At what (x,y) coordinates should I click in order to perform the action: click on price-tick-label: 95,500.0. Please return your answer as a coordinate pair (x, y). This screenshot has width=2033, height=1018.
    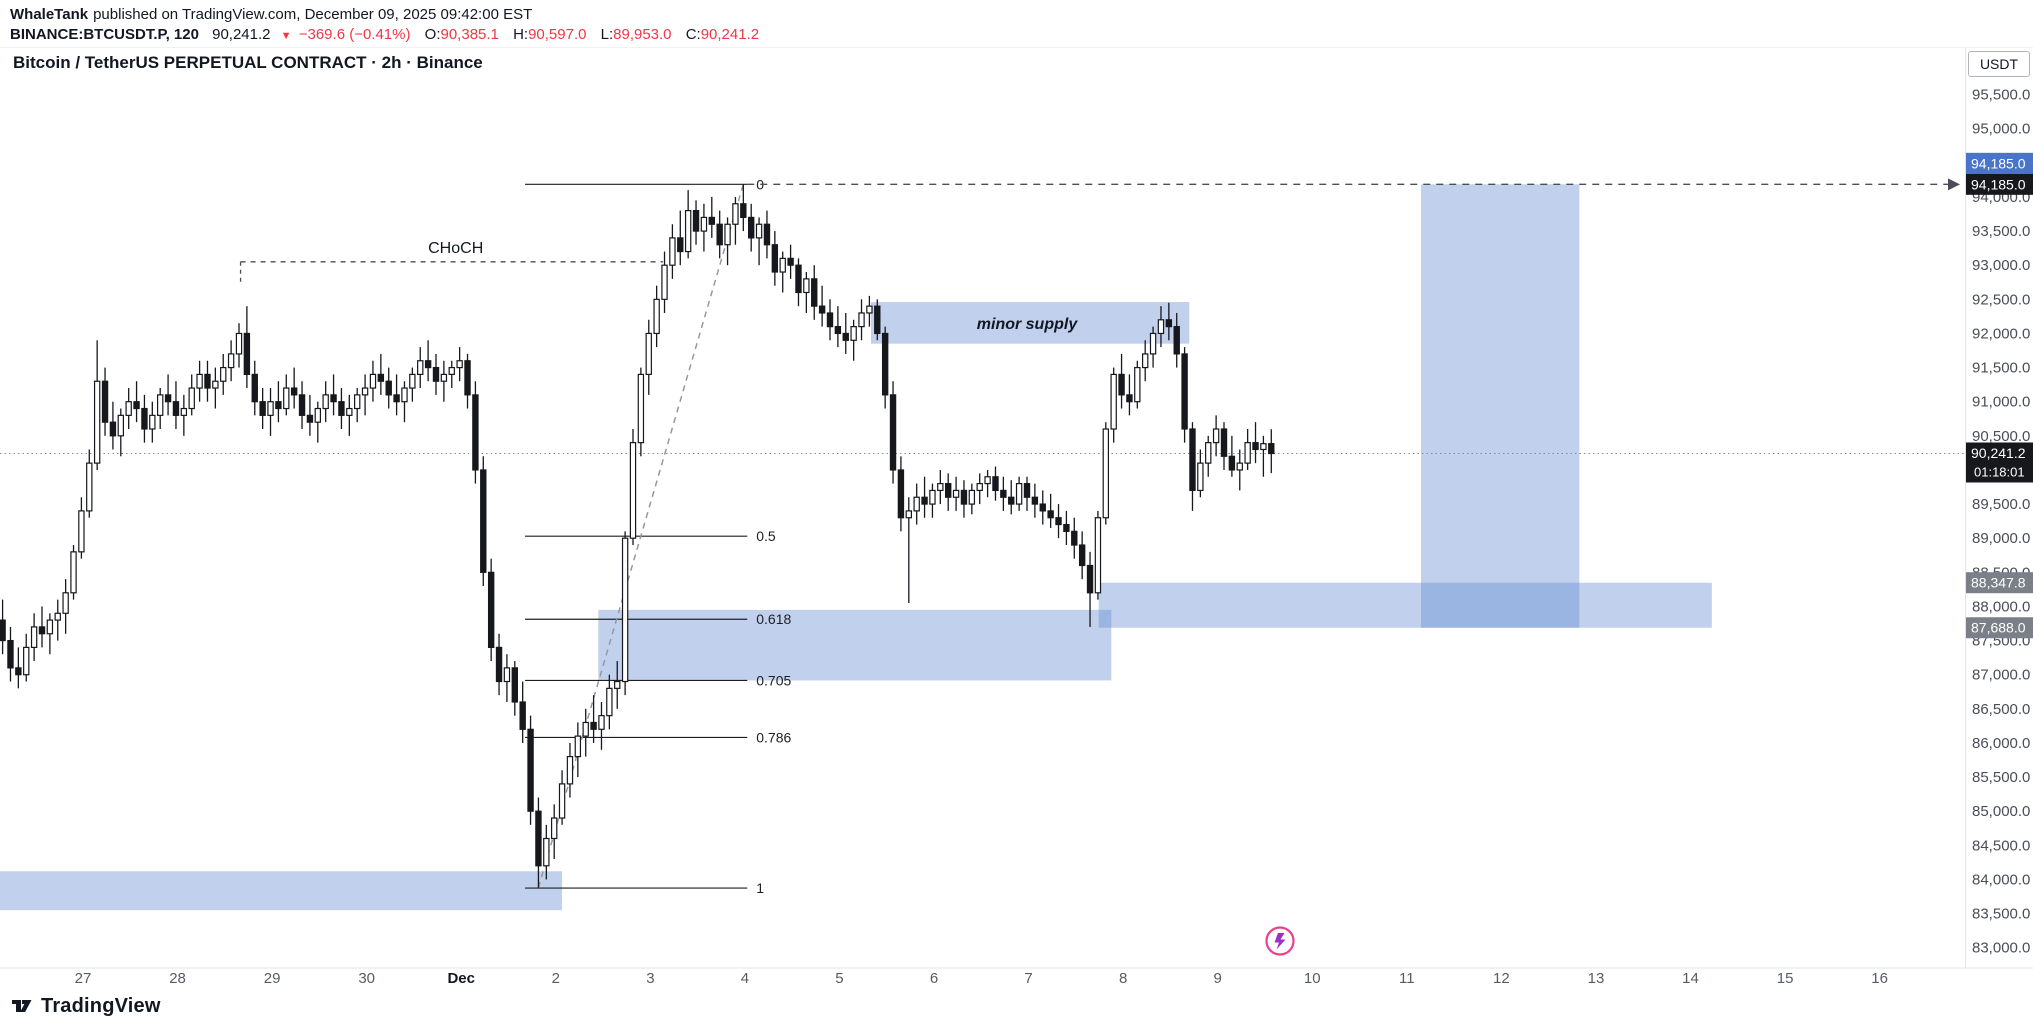
    Looking at the image, I should click on (2001, 95).